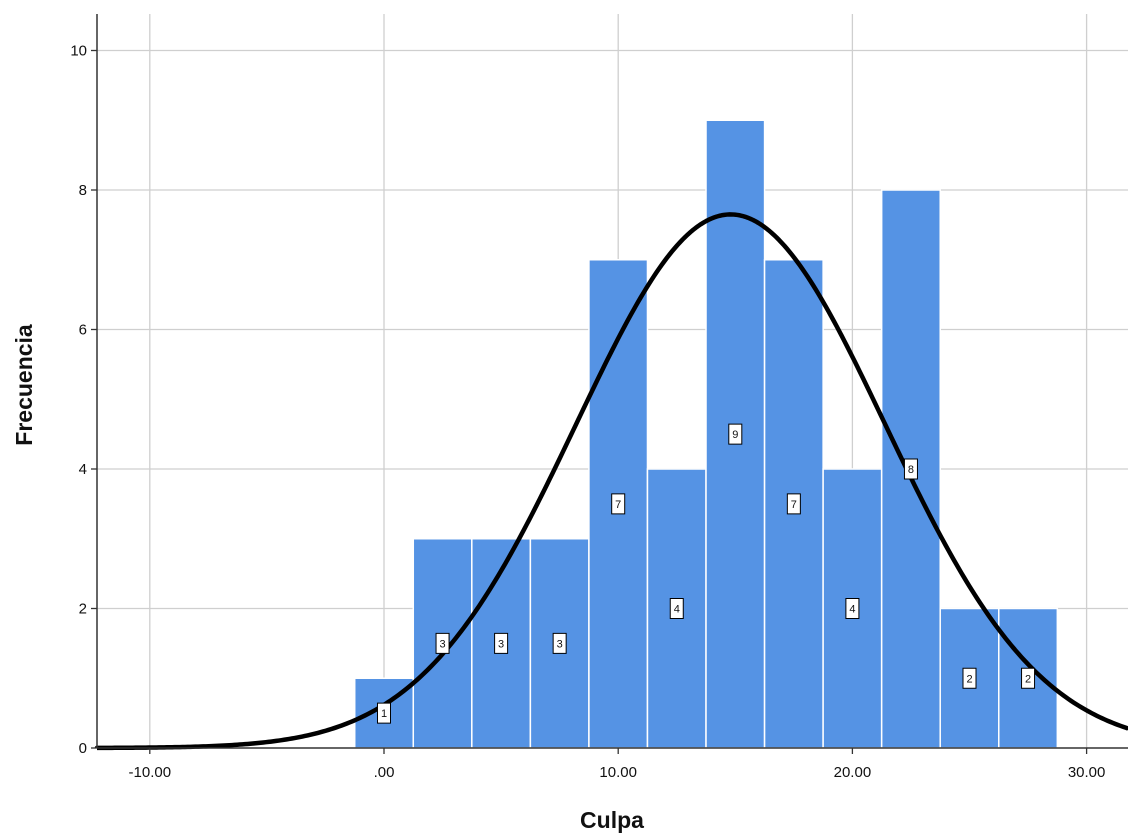 The width and height of the screenshot is (1128, 837). I want to click on x-tick-label: -10.00, so click(150, 772).